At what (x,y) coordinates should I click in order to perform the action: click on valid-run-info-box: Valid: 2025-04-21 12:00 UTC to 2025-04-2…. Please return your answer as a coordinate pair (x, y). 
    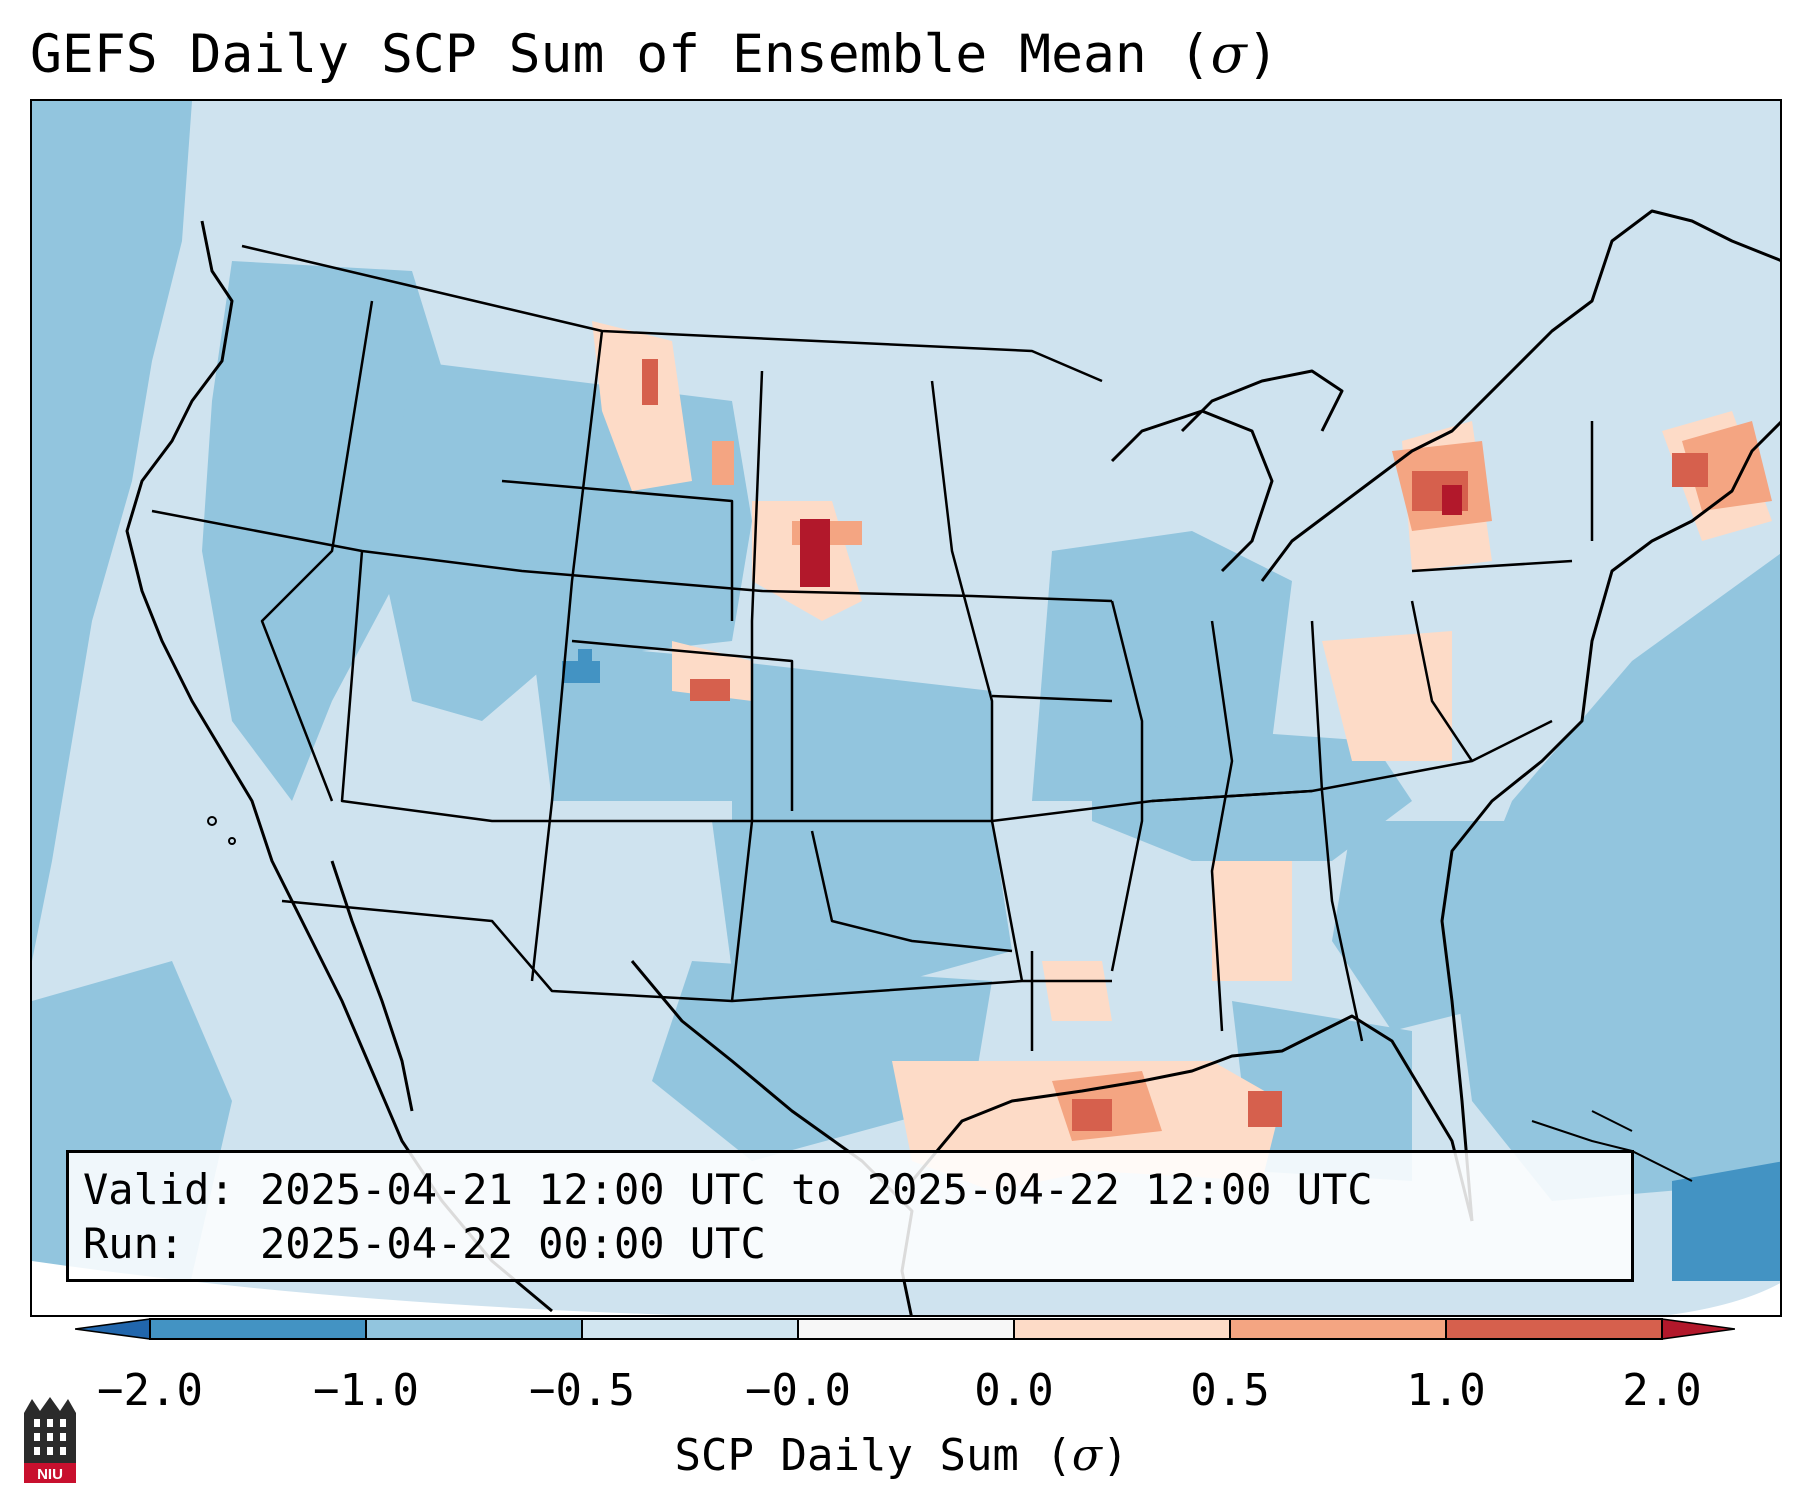
    Looking at the image, I should click on (850, 1216).